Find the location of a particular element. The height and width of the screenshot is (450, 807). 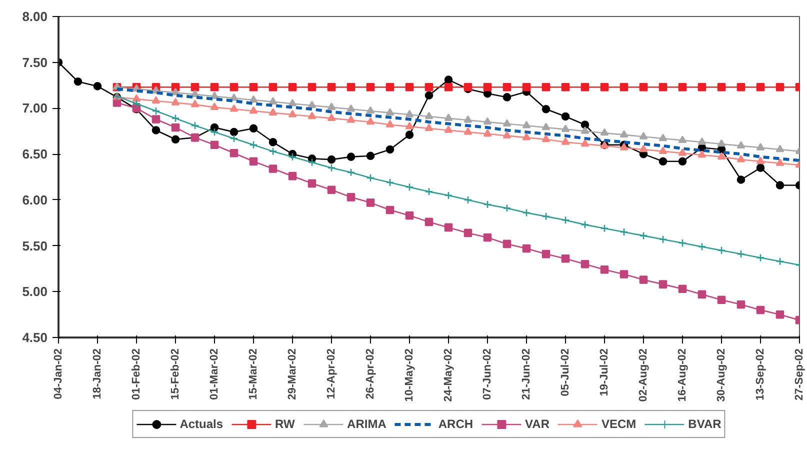

x-tick-label: 04-Jan-02 is located at coordinates (58, 374).